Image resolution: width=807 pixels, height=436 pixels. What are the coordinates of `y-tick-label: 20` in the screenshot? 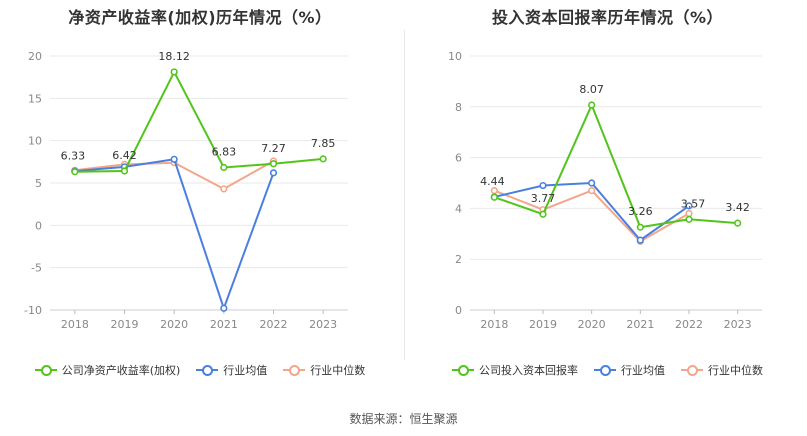 It's located at (35, 56).